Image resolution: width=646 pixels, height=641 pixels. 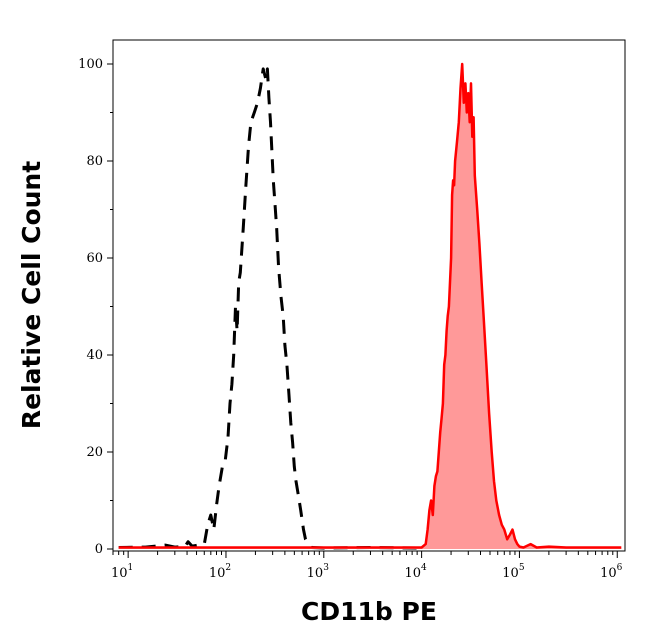 What do you see at coordinates (90, 64) in the screenshot?
I see `y-tick-label: 100` at bounding box center [90, 64].